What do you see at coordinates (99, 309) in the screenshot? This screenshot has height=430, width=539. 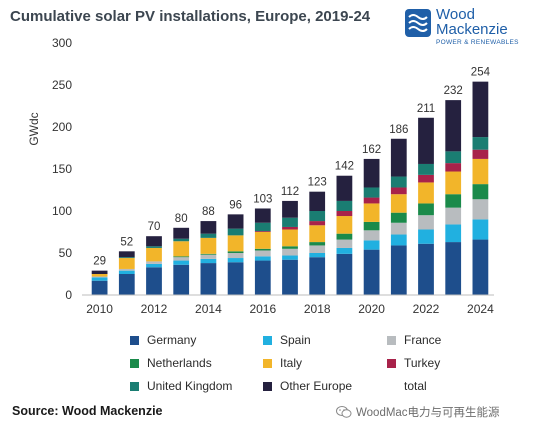 I see `x-tick-label: 2010` at bounding box center [99, 309].